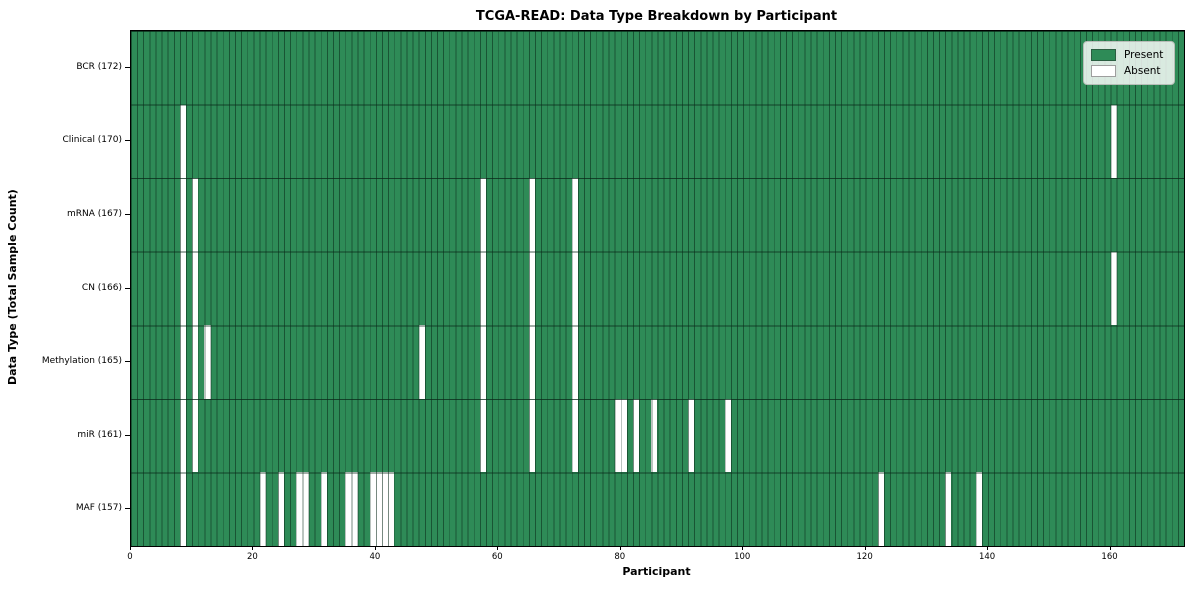 The image size is (1200, 600). I want to click on heatmap-row-maf, so click(657, 509).